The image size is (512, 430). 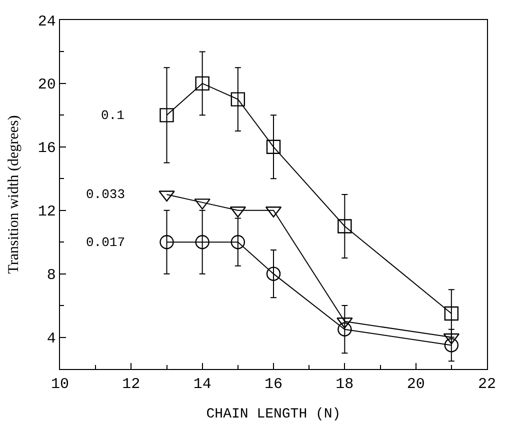 What do you see at coordinates (14, 194) in the screenshot?
I see `y-axis-title: Transition width (degrees)` at bounding box center [14, 194].